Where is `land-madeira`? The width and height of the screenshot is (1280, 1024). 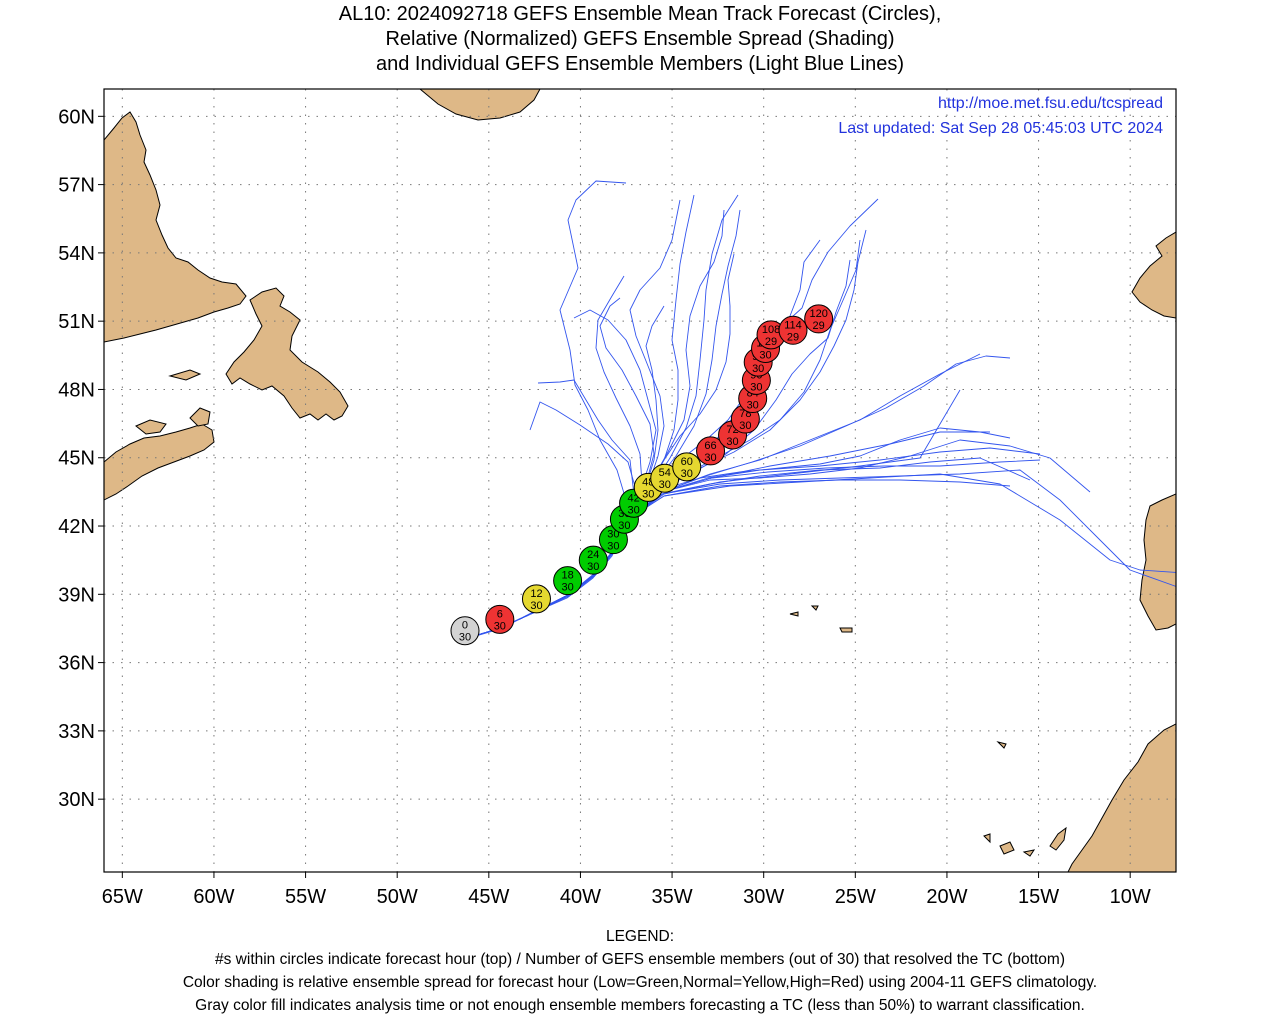
land-madeira is located at coordinates (1001, 745).